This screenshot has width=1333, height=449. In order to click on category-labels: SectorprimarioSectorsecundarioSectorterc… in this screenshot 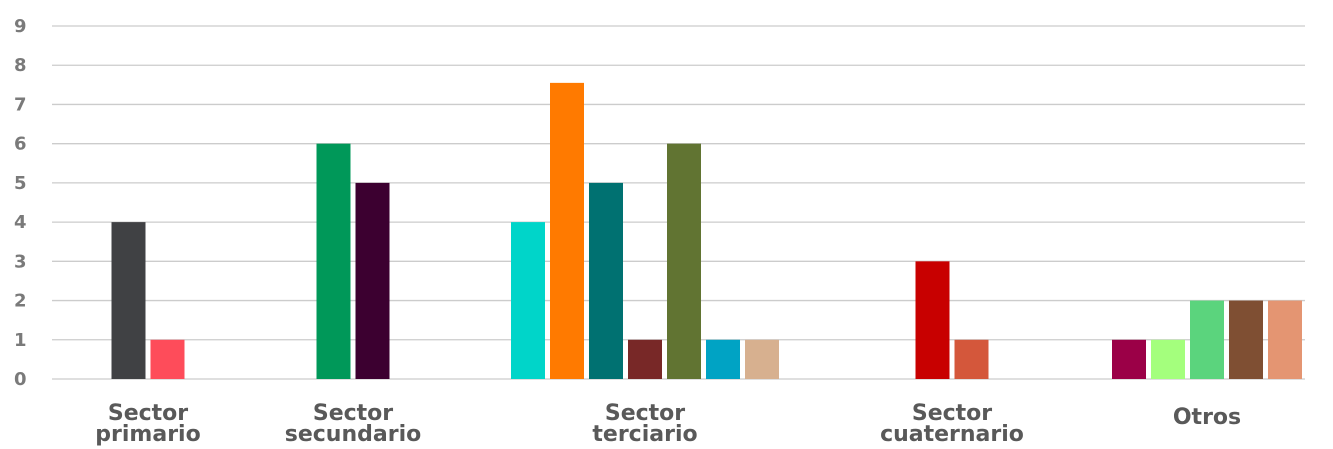, I will do `click(668, 424)`.